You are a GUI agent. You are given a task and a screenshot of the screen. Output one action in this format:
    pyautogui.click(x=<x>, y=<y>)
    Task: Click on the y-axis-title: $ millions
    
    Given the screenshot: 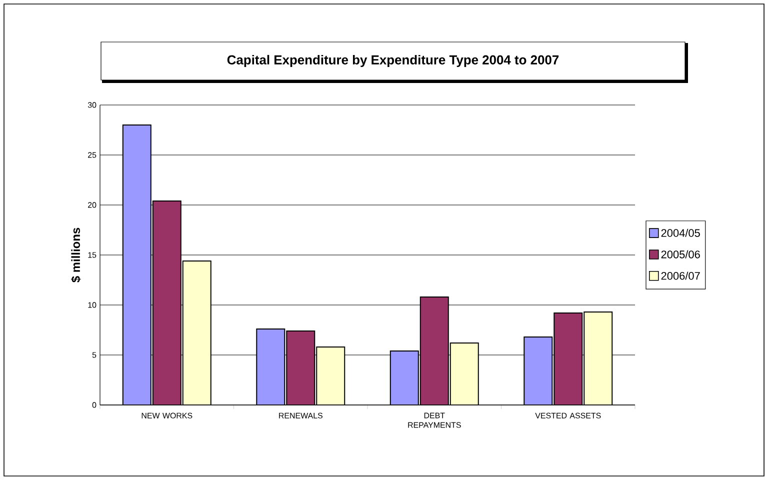 What is the action you would take?
    pyautogui.click(x=76, y=255)
    